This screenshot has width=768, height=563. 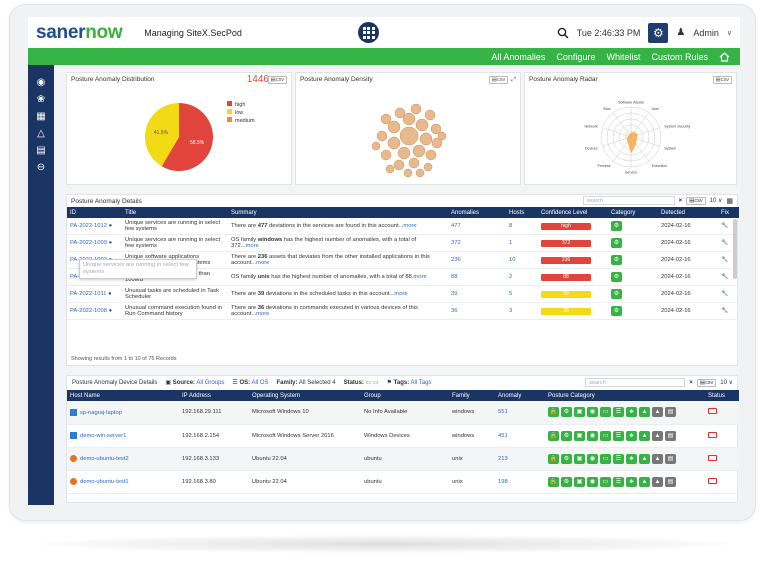 I want to click on details-col-header: Detected, so click(x=688, y=212).